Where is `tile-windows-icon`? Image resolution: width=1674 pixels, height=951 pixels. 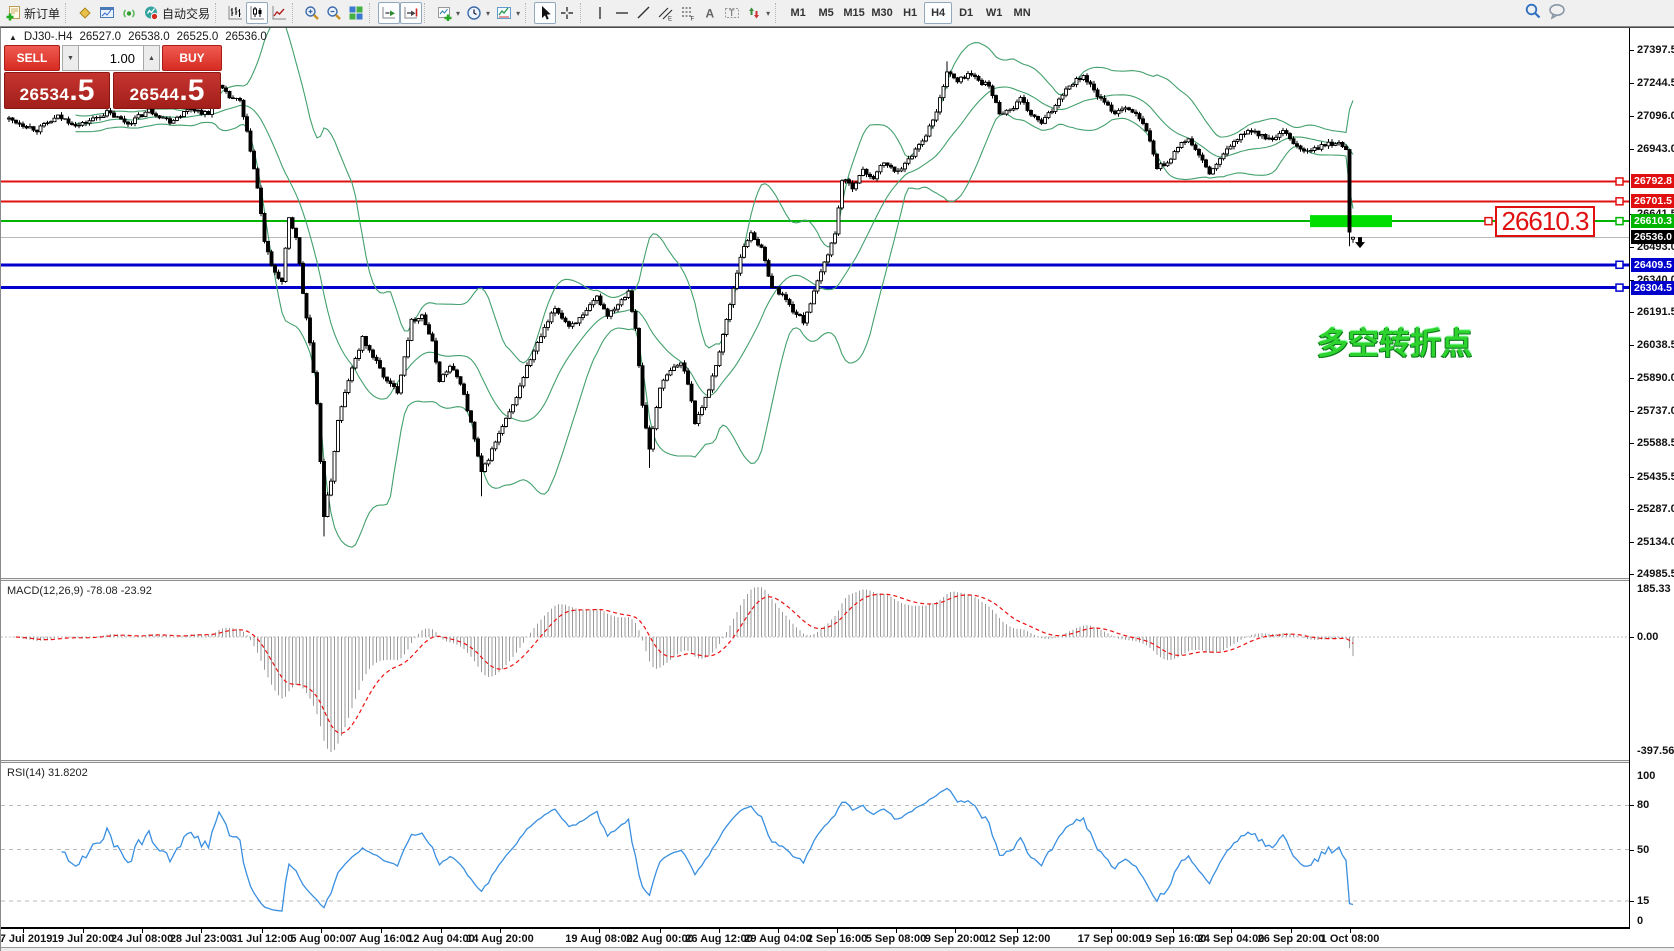 tile-windows-icon is located at coordinates (356, 13).